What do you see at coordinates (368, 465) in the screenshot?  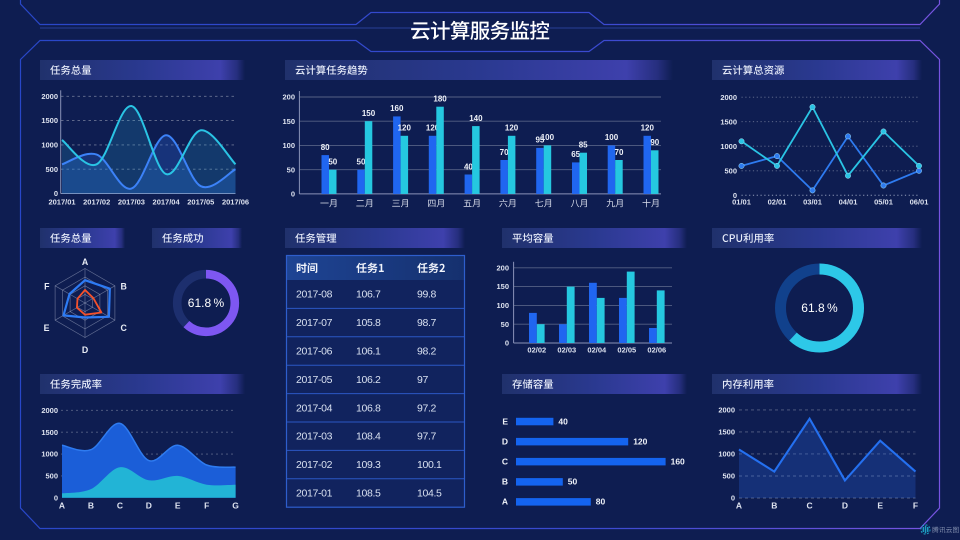 I see `svg-text: 109.3` at bounding box center [368, 465].